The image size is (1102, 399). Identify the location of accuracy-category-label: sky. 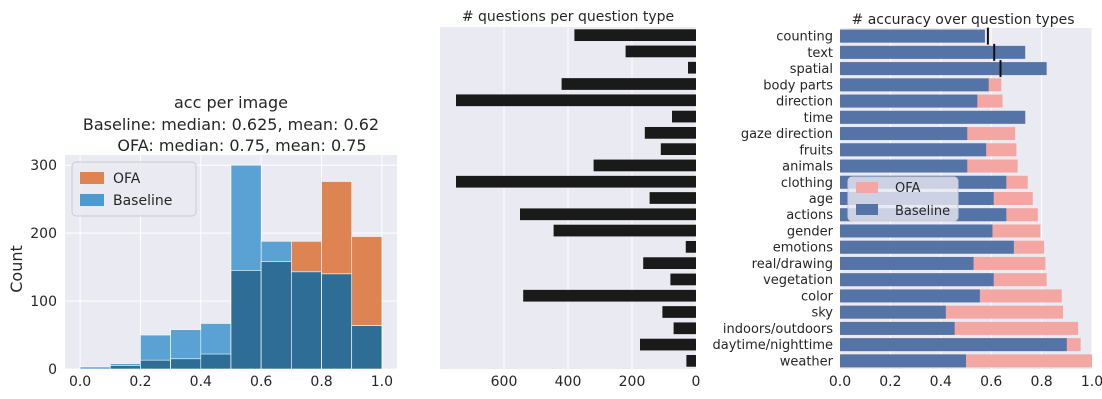
(822, 313).